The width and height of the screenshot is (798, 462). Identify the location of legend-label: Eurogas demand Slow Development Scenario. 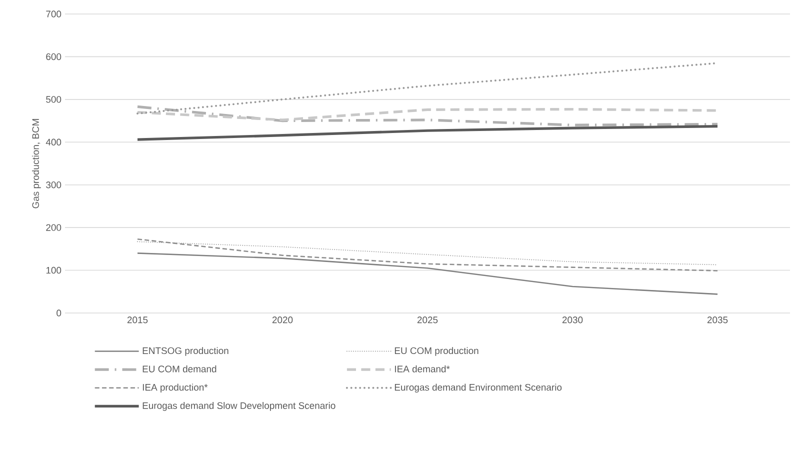
(239, 406).